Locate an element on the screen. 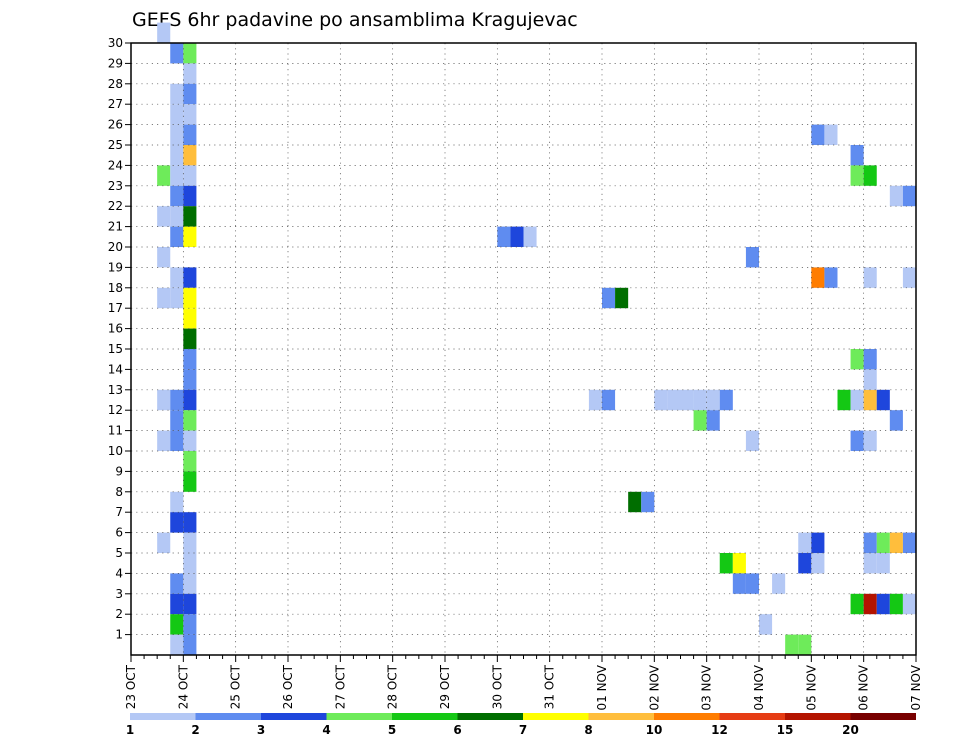 This screenshot has height=742, width=960. y-tick-label: 27 is located at coordinates (115, 104).